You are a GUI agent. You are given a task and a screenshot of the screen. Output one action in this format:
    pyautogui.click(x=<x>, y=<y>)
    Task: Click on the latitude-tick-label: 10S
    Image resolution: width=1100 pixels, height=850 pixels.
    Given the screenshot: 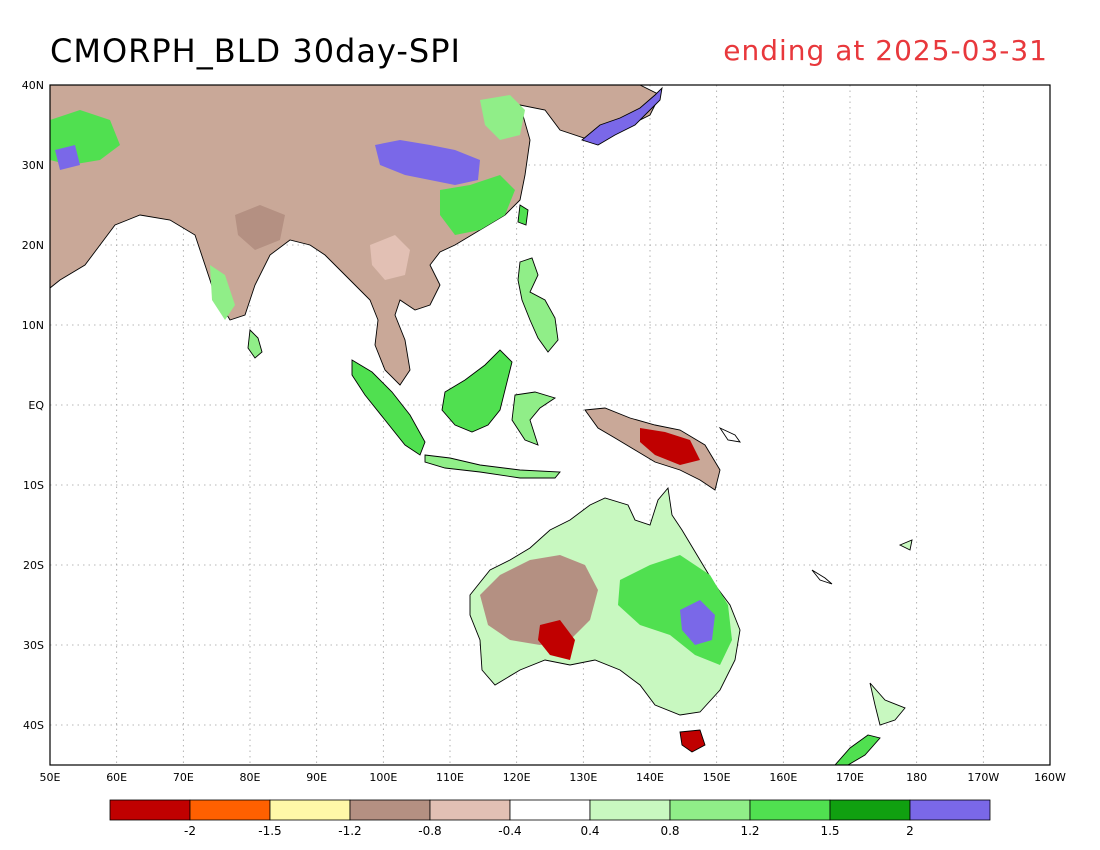 What is the action you would take?
    pyautogui.click(x=33, y=485)
    